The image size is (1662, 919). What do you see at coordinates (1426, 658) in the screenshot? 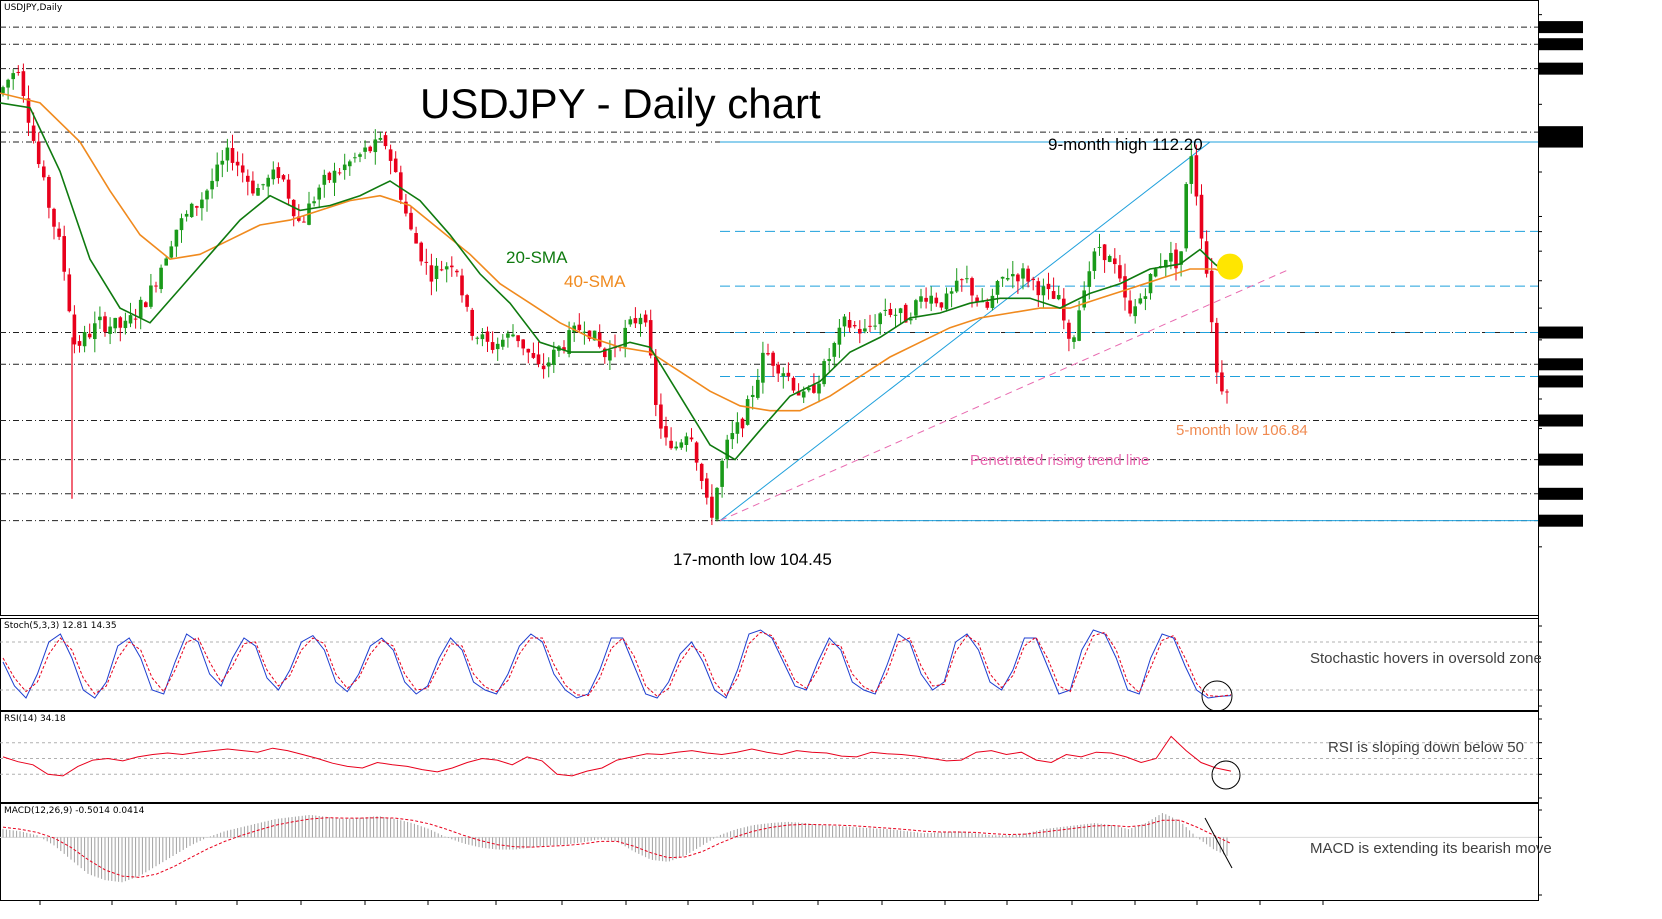
I see `stoch-note: Stochastic hovers in oversold zone` at bounding box center [1426, 658].